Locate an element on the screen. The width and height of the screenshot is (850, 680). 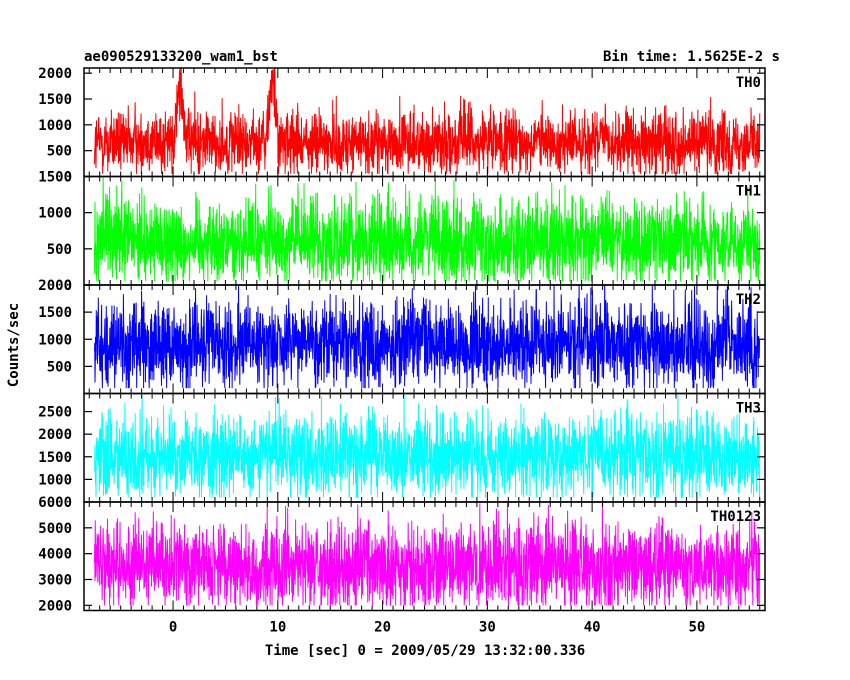
panel-th3: TH3 1000 1500 2000 2500 is located at coordinates (402, 447).